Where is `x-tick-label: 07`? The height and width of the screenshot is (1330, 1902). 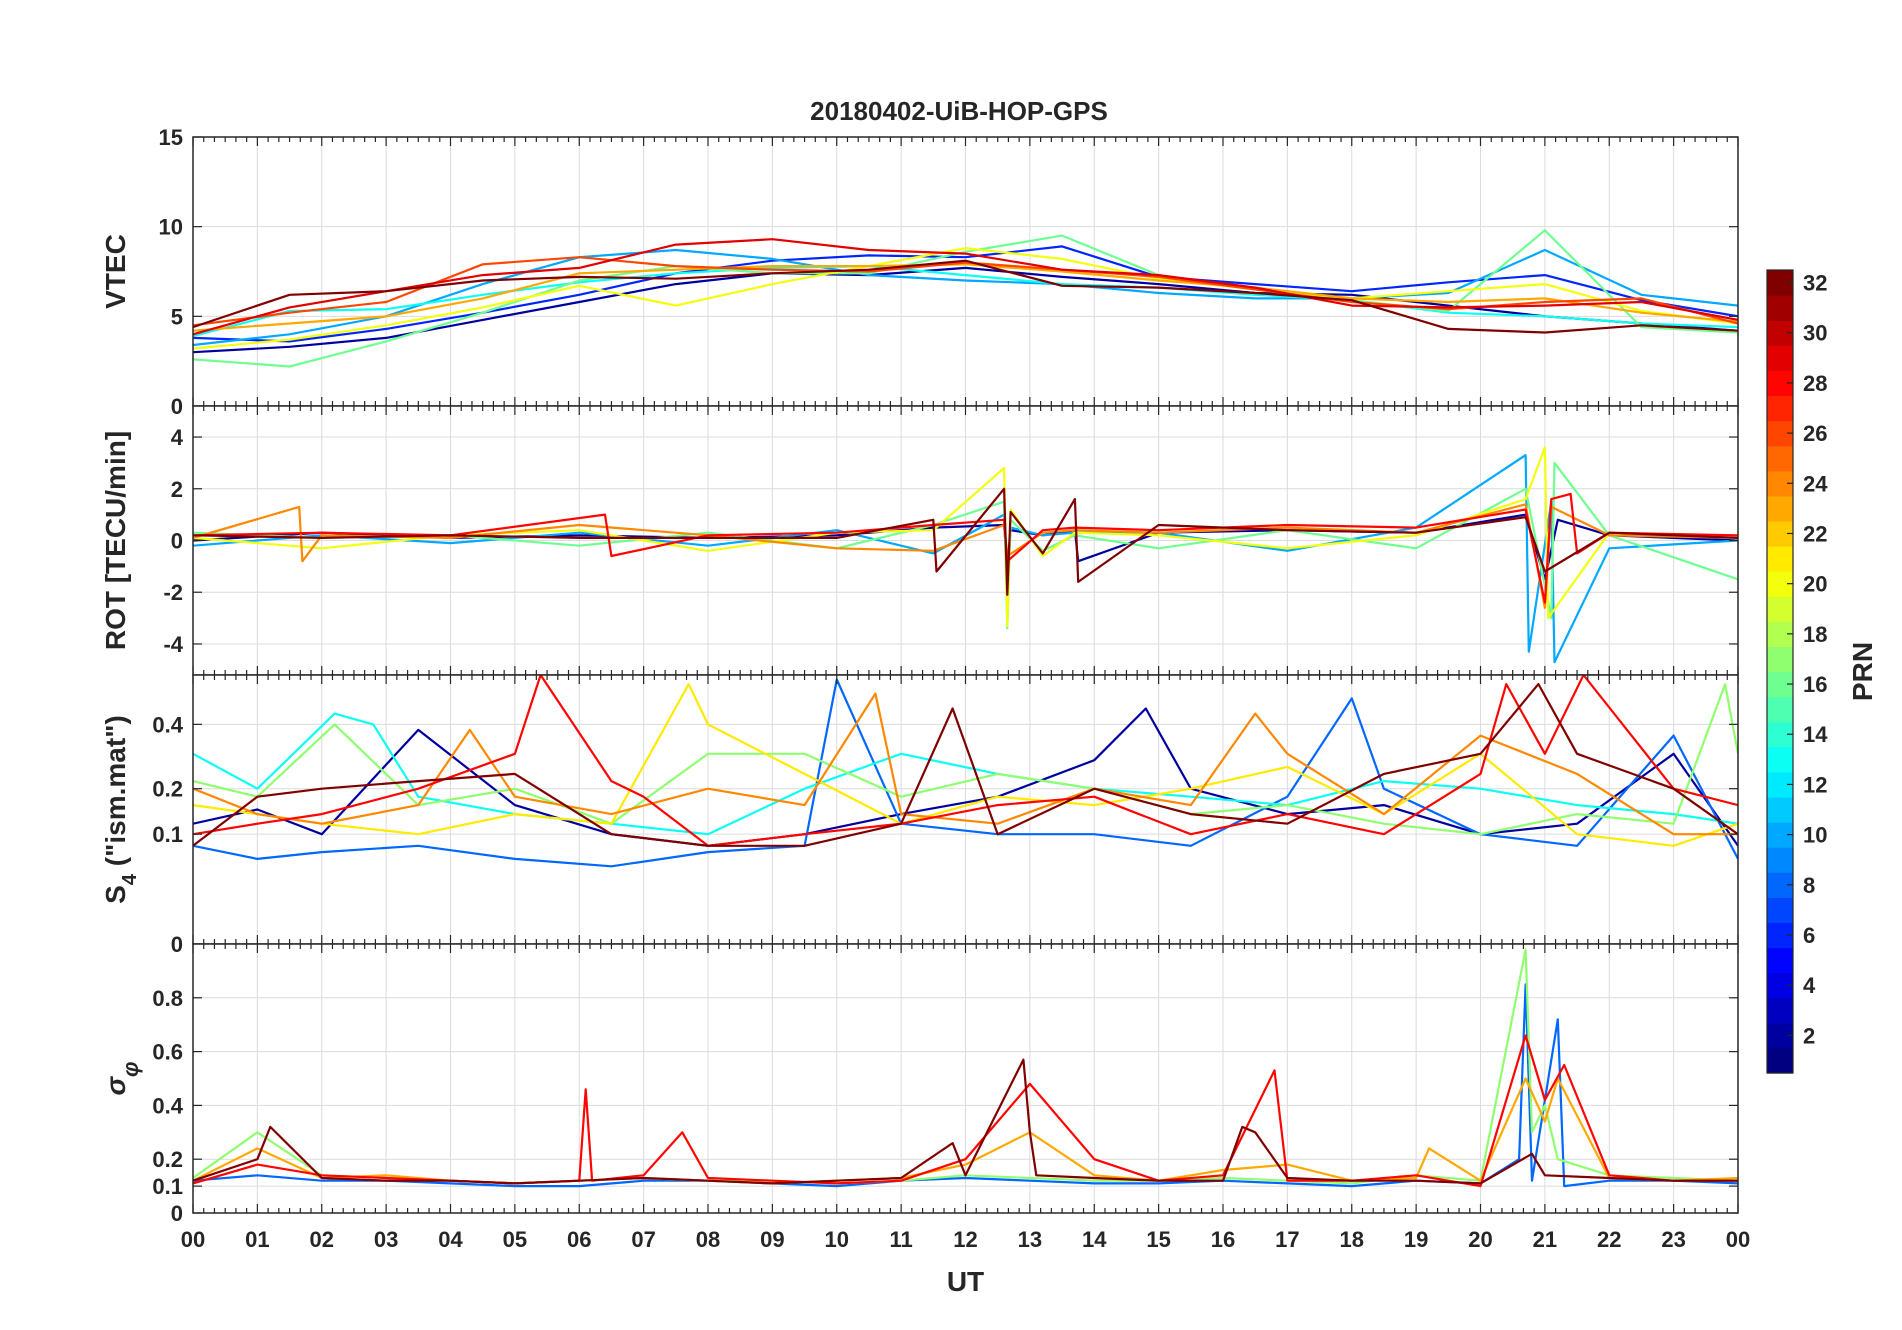
x-tick-label: 07 is located at coordinates (643, 1239).